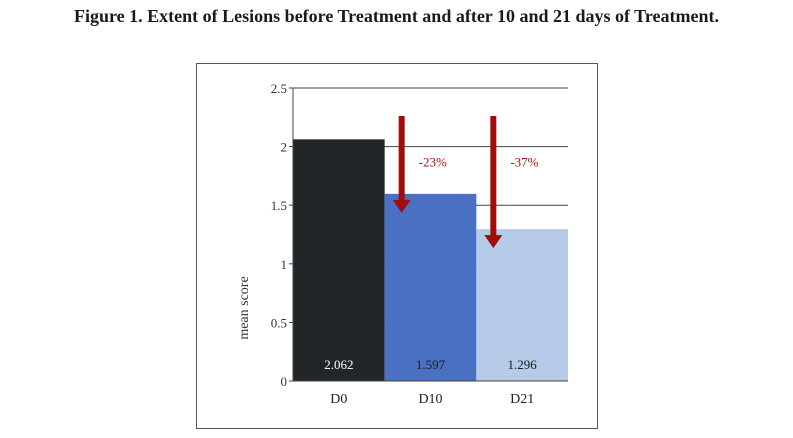 This screenshot has height=438, width=793. I want to click on bar-d0, so click(339, 260).